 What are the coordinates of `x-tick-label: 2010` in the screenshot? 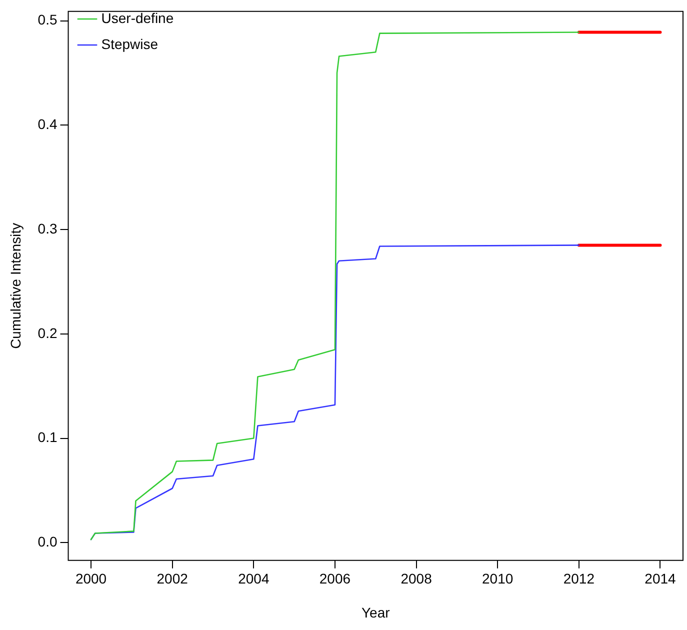 It's located at (498, 578).